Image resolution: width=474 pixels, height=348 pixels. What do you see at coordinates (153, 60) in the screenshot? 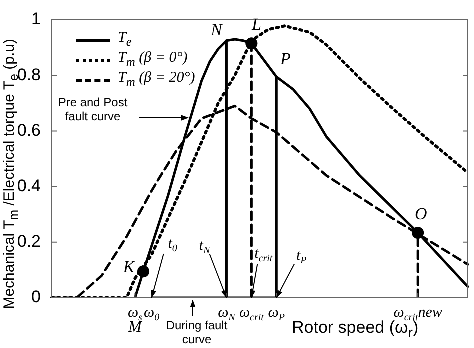
I see `legend-label: T$_{m}$ (β = 0°)` at bounding box center [153, 60].